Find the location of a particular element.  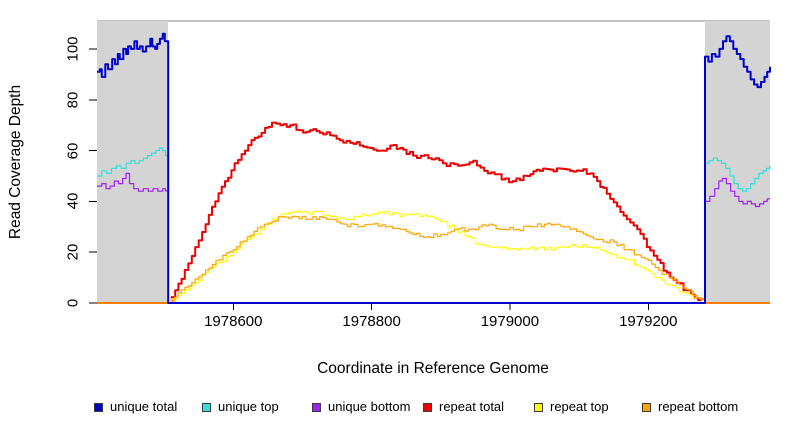

legend-label: unique top is located at coordinates (248, 406).